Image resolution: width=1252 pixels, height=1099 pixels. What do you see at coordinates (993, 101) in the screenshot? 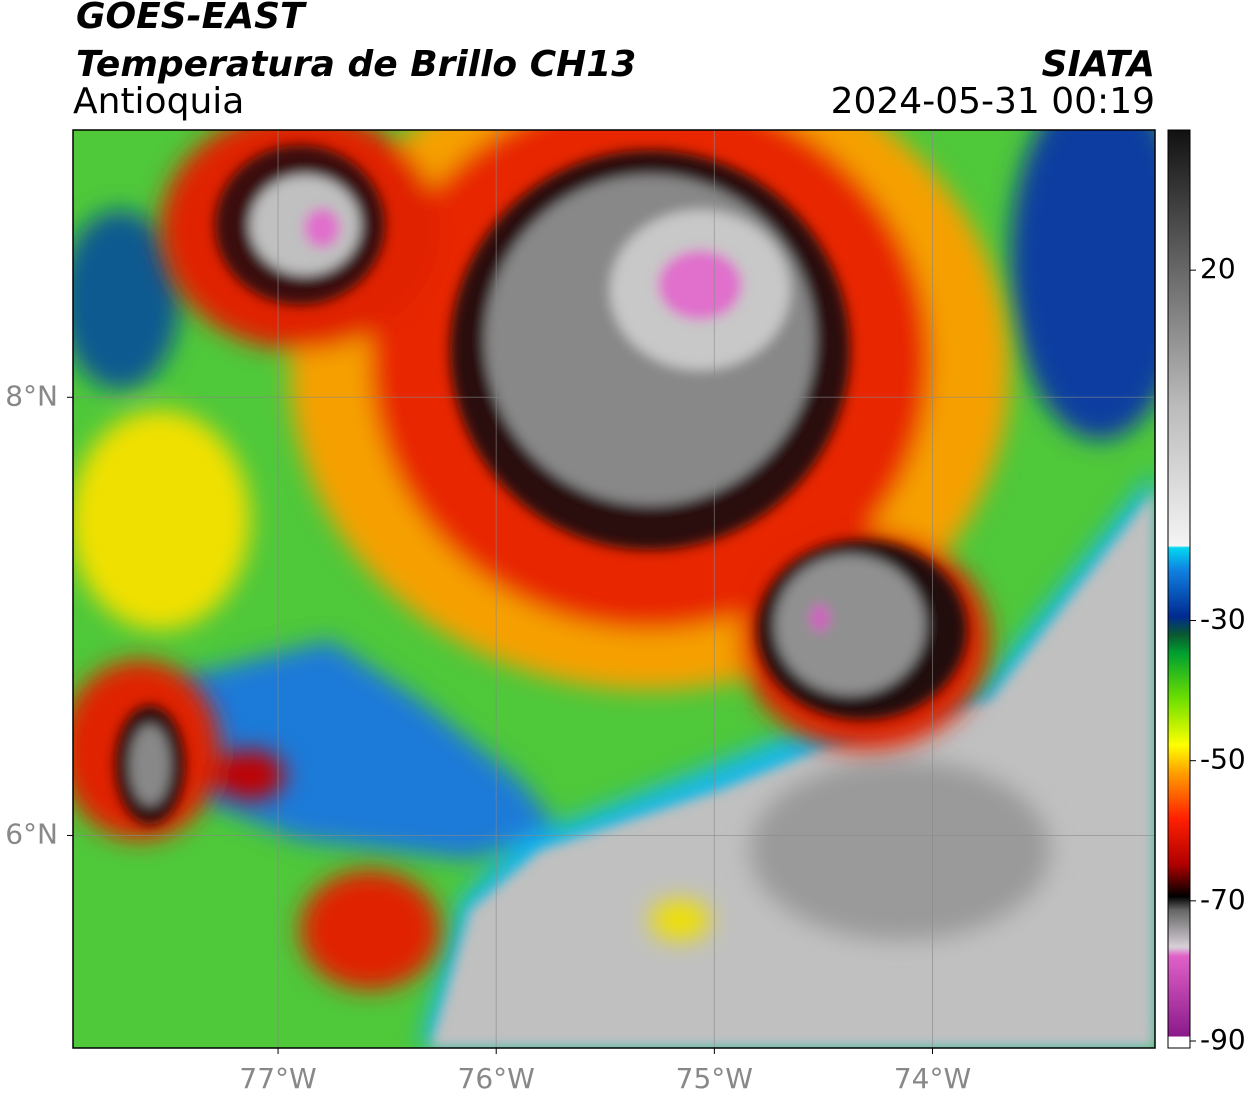
I see `datetime: 2024-05-31 00:19` at bounding box center [993, 101].